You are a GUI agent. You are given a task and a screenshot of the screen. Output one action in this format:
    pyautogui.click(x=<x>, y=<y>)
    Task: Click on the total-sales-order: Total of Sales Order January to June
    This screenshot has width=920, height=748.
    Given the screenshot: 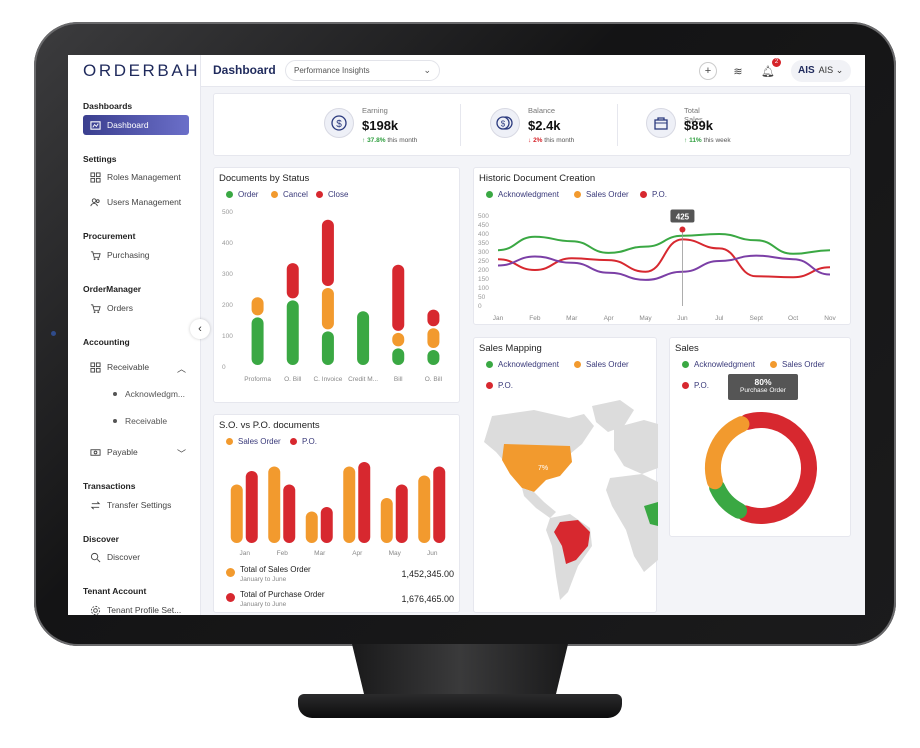 What is the action you would take?
    pyautogui.click(x=268, y=574)
    